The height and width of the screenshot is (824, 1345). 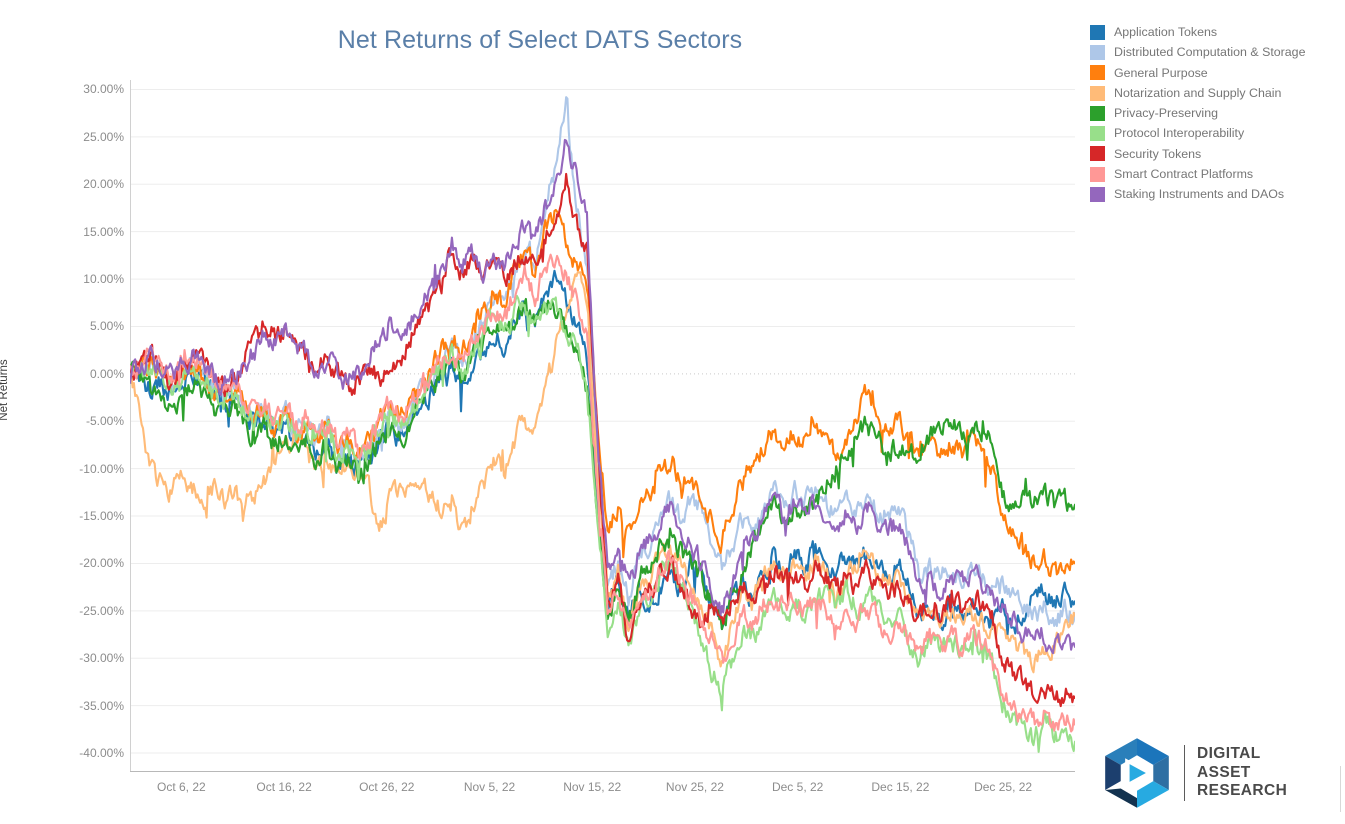 I want to click on legend-item-staking-instruments-and-daos: Staking Instruments and DAOs, so click(x=1215, y=194).